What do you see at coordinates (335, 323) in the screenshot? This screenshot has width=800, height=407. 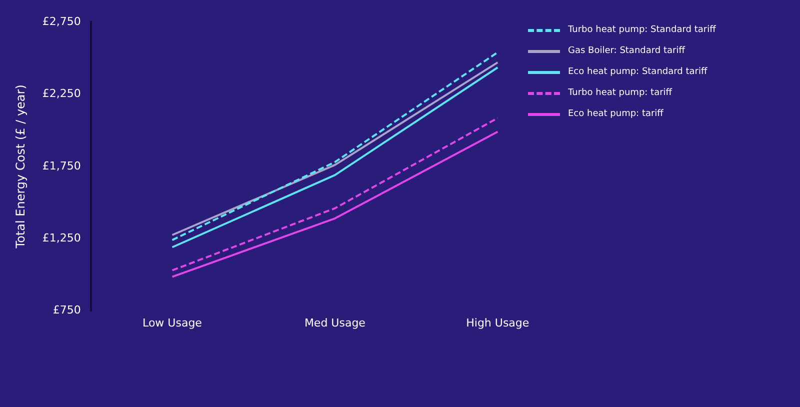 I see `x-tick-label: Med Usage` at bounding box center [335, 323].